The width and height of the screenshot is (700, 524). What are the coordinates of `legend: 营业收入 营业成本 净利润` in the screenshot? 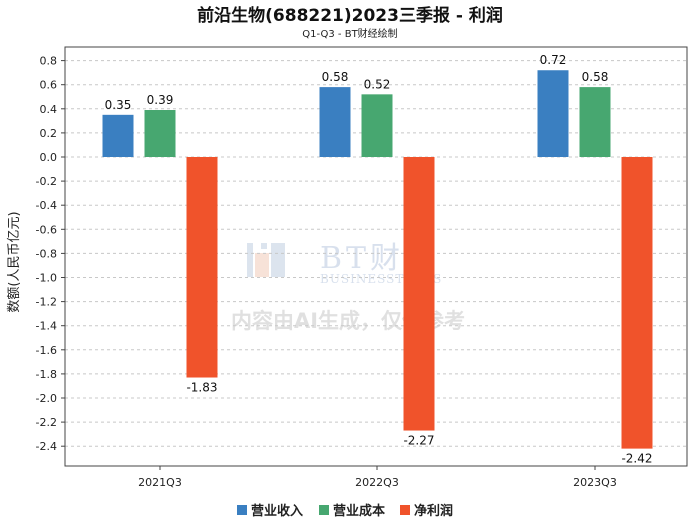 It's located at (345, 511).